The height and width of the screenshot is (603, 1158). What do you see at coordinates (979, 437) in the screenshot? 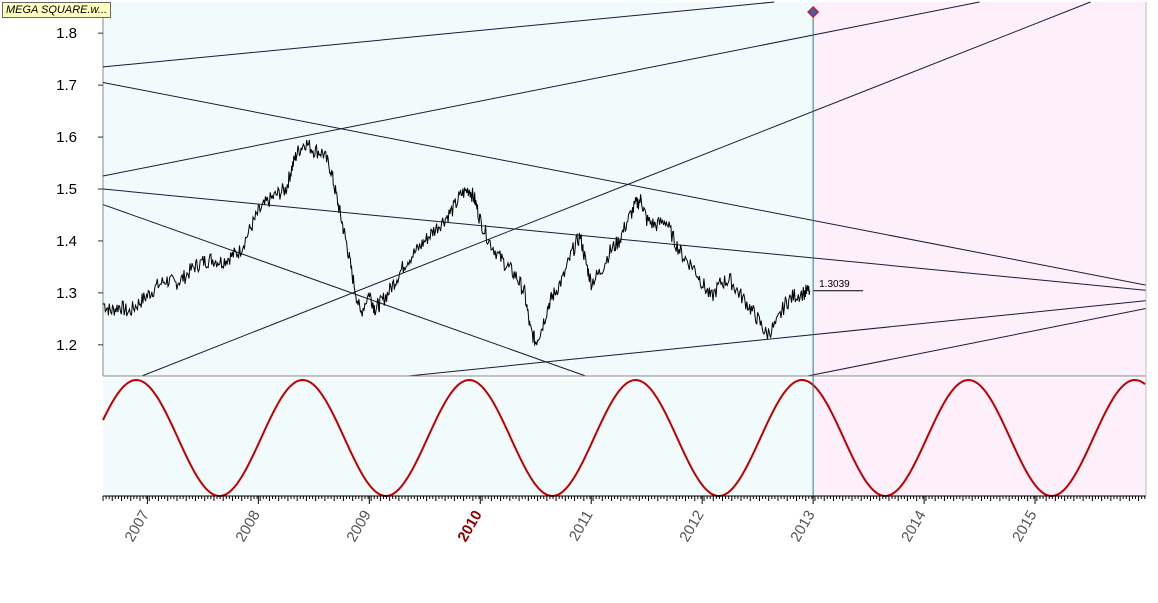
I see `oscillator-background-future` at bounding box center [979, 437].